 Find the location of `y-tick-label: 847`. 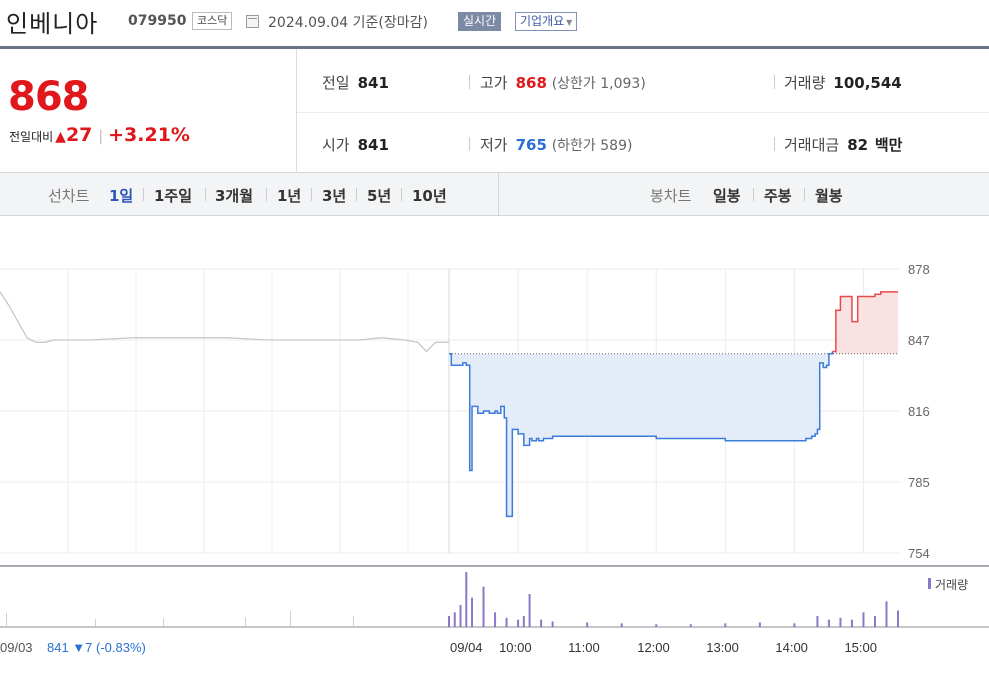

y-tick-label: 847 is located at coordinates (919, 340).